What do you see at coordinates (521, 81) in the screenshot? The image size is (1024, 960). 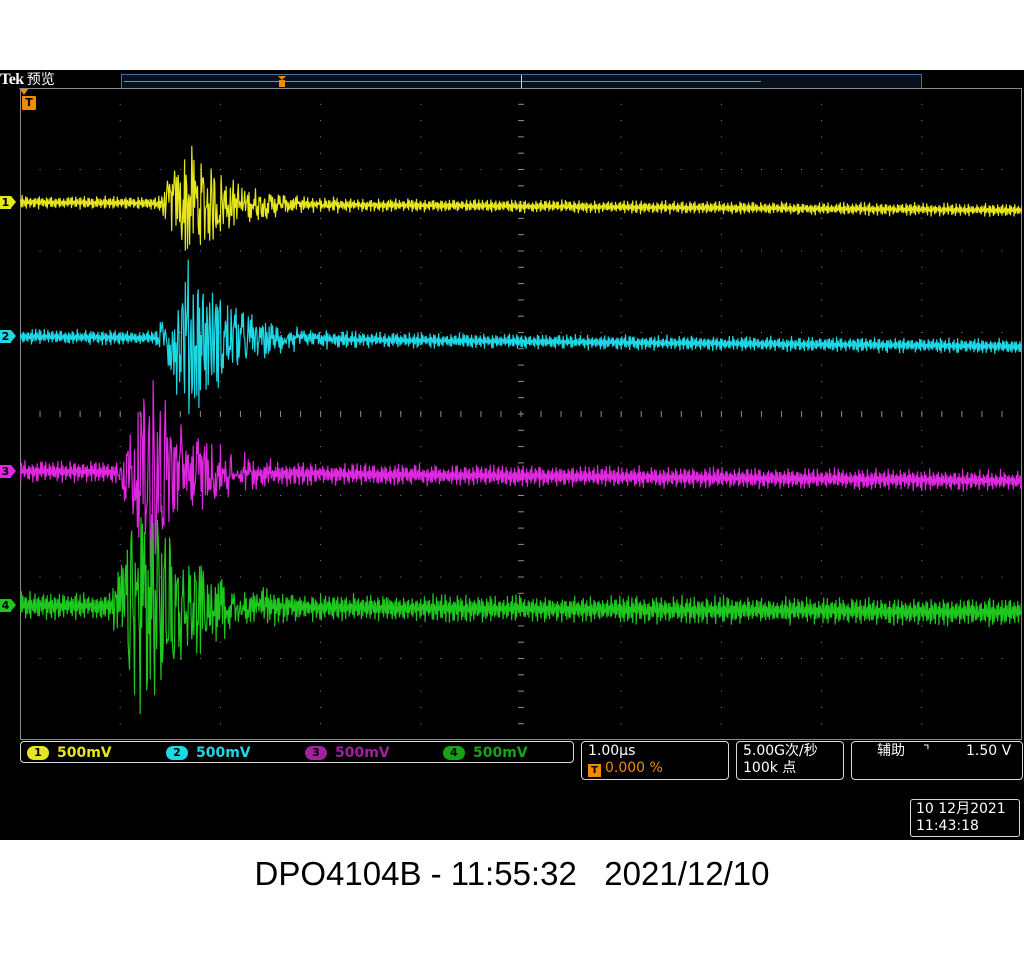 I see `record-view-bar` at bounding box center [521, 81].